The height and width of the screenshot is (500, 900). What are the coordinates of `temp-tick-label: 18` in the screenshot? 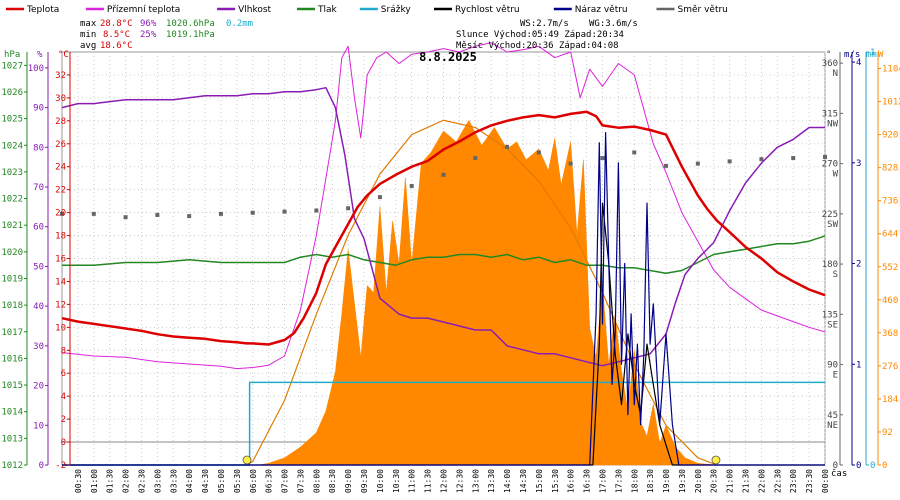 It's located at (60, 237).